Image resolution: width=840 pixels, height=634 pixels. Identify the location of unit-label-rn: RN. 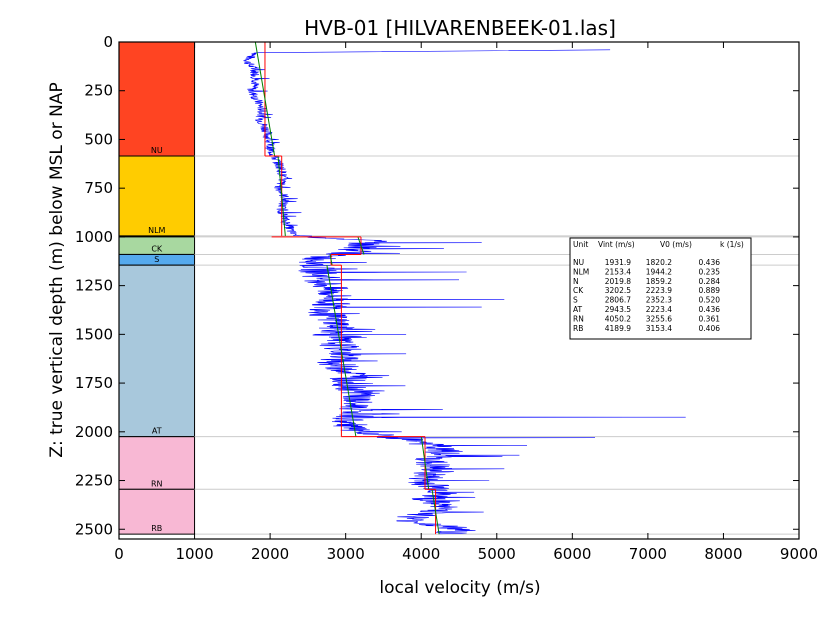
(157, 483).